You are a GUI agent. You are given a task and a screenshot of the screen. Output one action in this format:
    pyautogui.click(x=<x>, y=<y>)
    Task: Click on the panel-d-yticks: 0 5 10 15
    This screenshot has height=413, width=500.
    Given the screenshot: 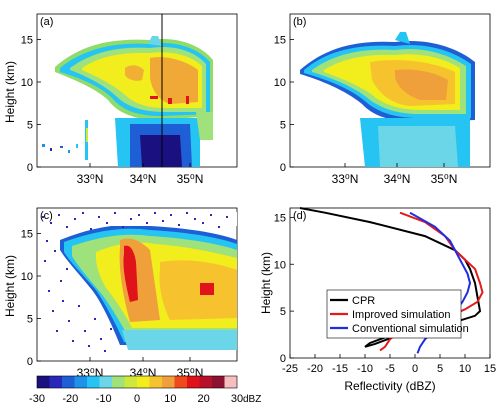 What is the action you would take?
    pyautogui.click(x=284, y=288)
    